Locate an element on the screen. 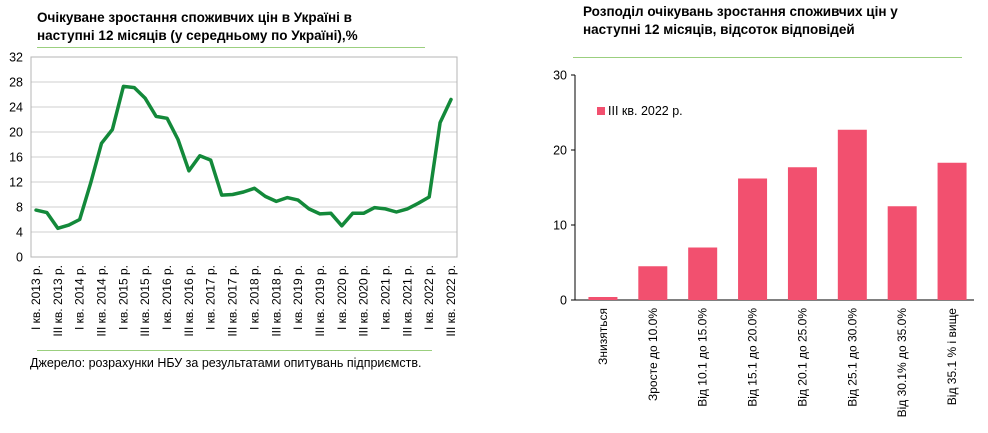 The image size is (988, 433). left-title-rule is located at coordinates (231, 47).